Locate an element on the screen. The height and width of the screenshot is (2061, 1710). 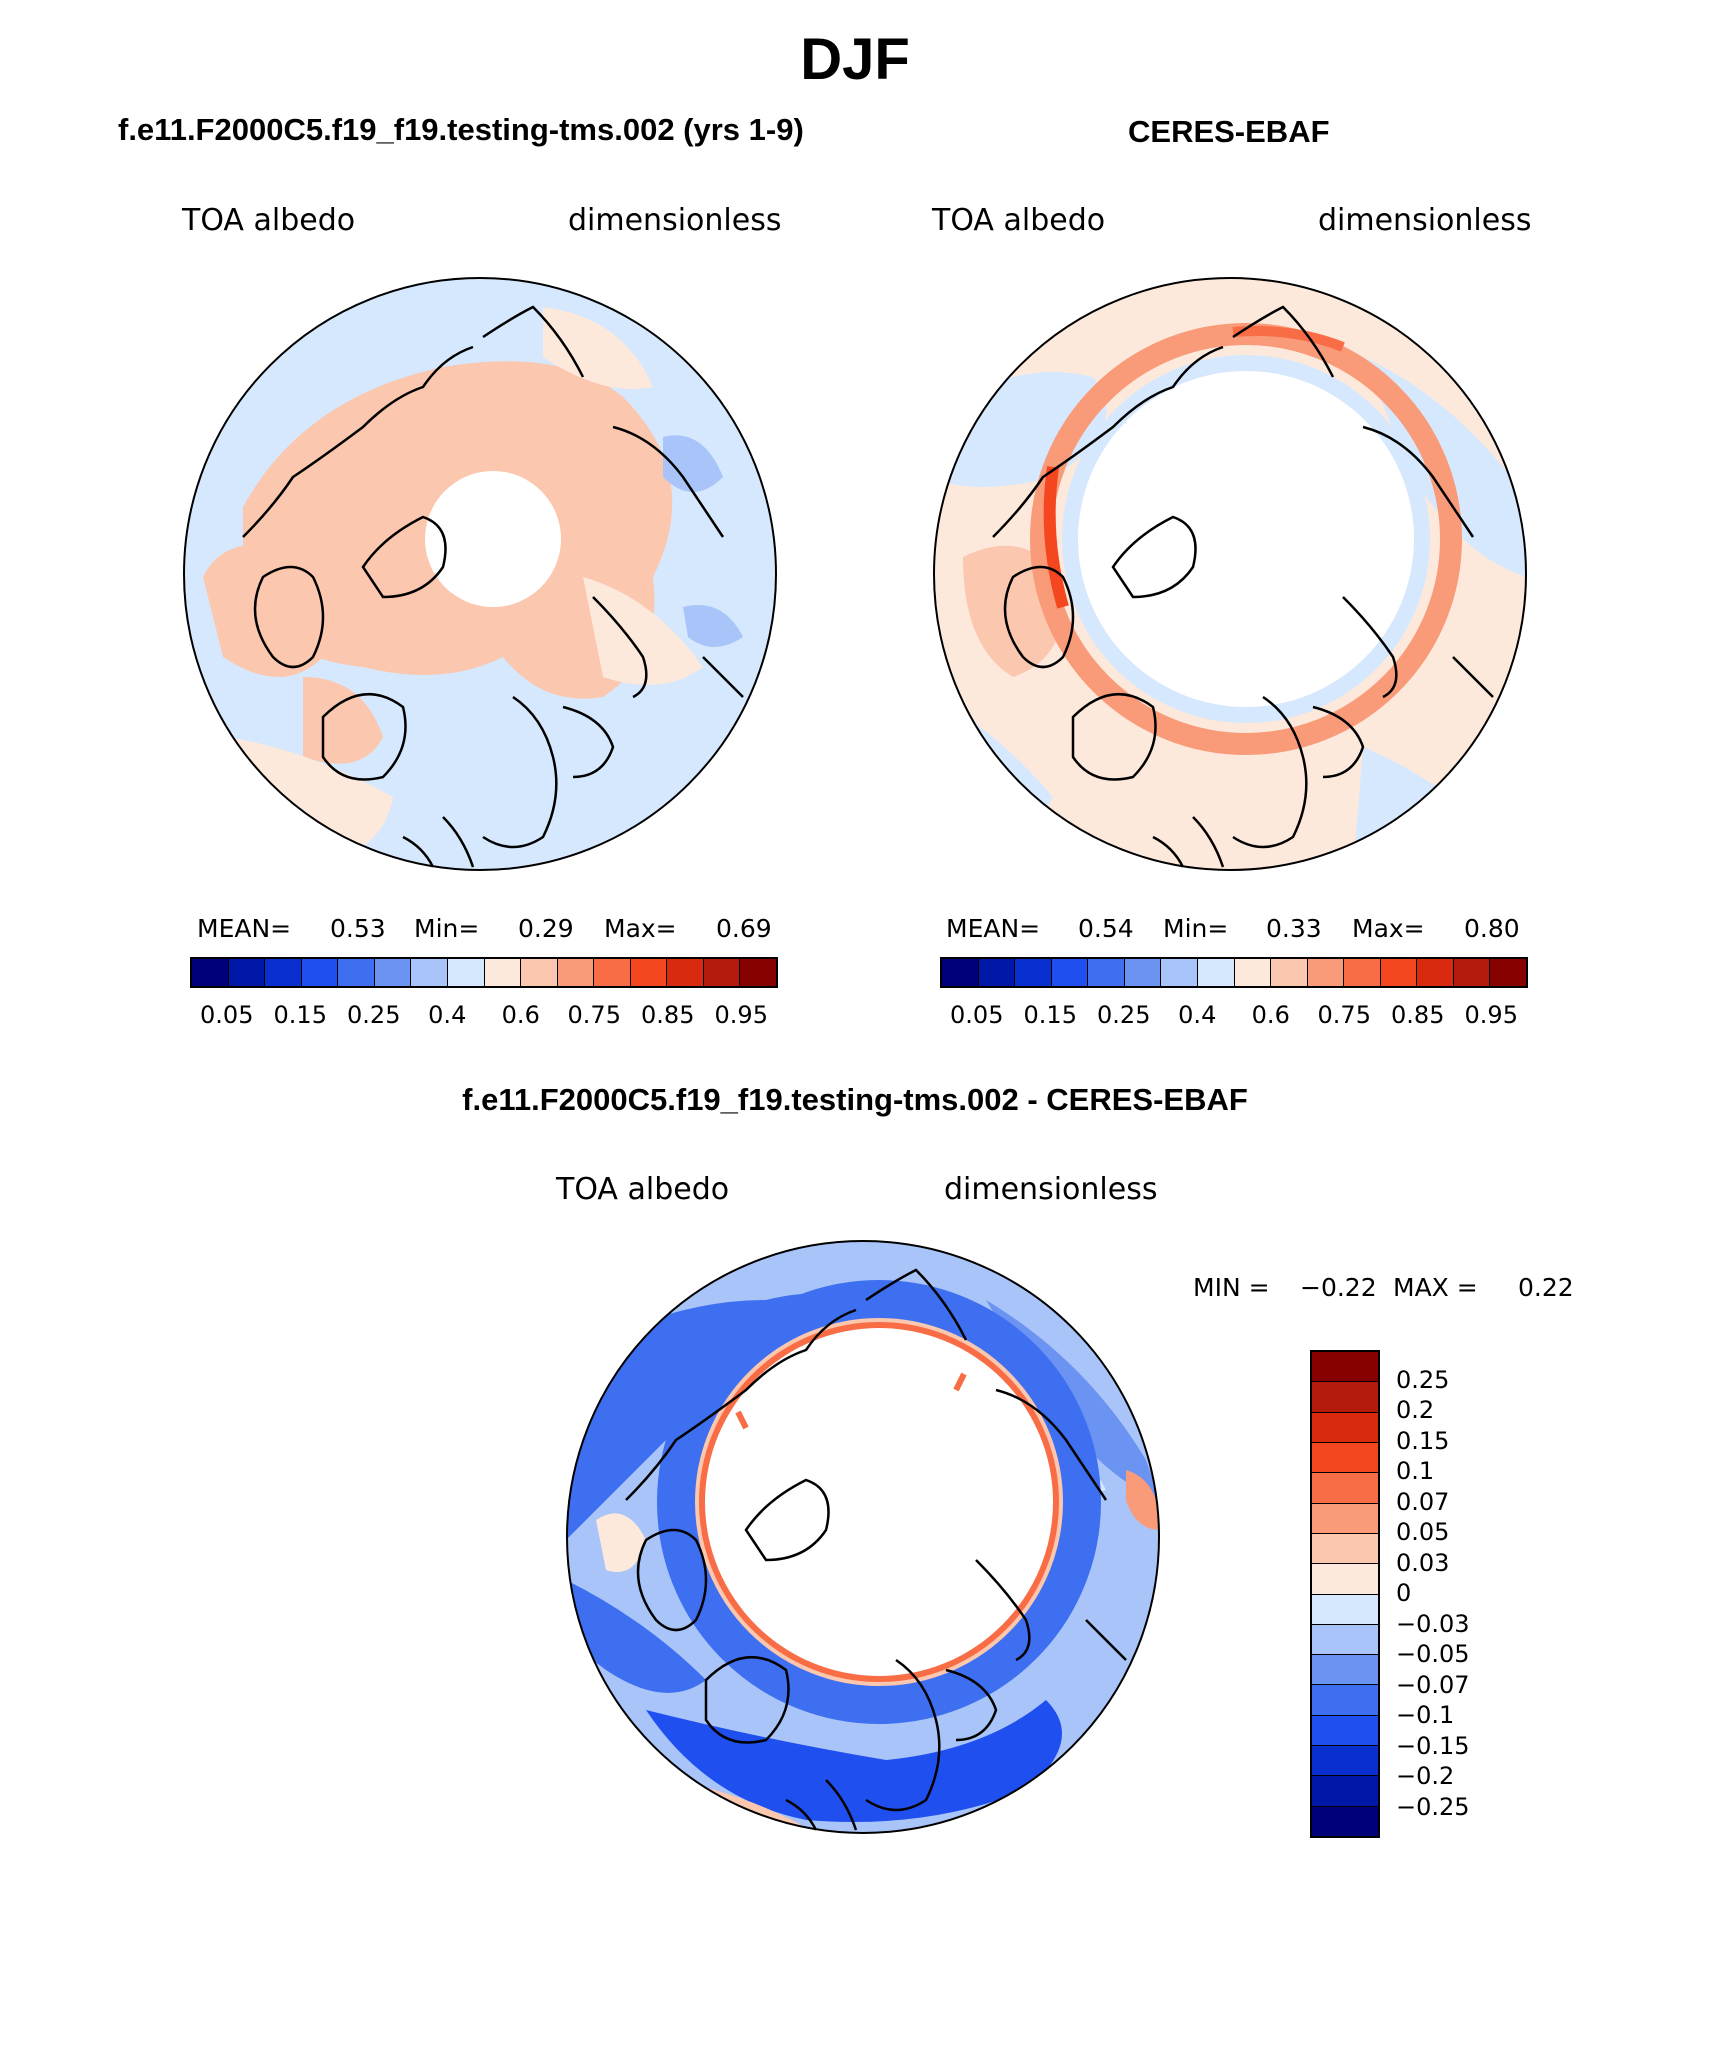
model-colorbar-tick-label: 0.95 is located at coordinates (741, 1015).